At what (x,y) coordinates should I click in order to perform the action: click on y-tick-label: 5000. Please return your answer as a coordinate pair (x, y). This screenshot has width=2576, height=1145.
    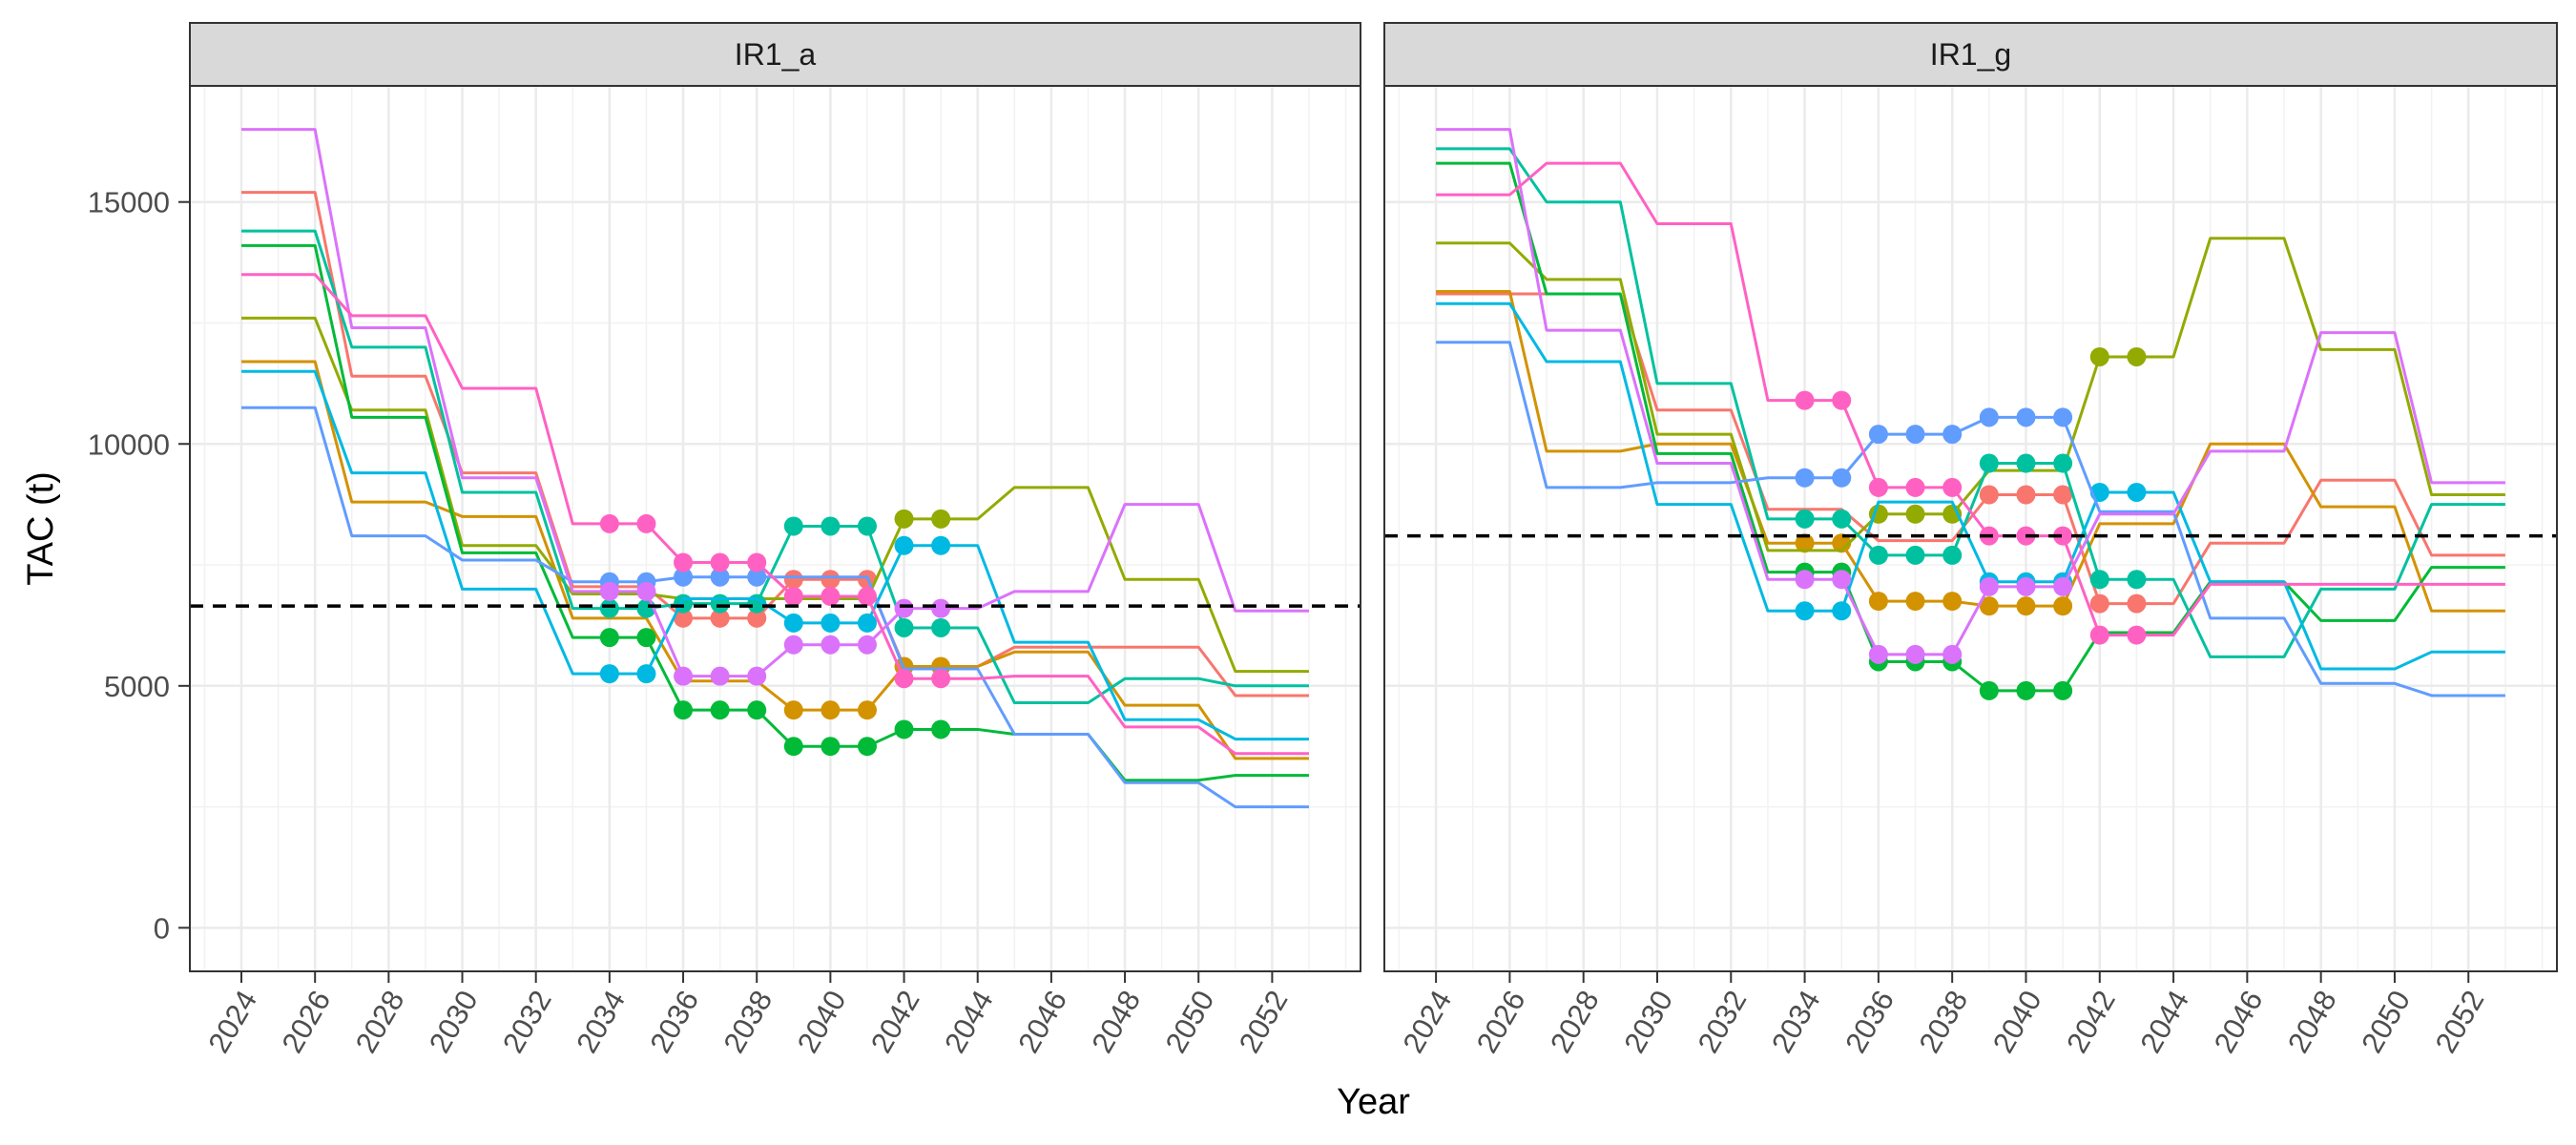
    Looking at the image, I should click on (137, 687).